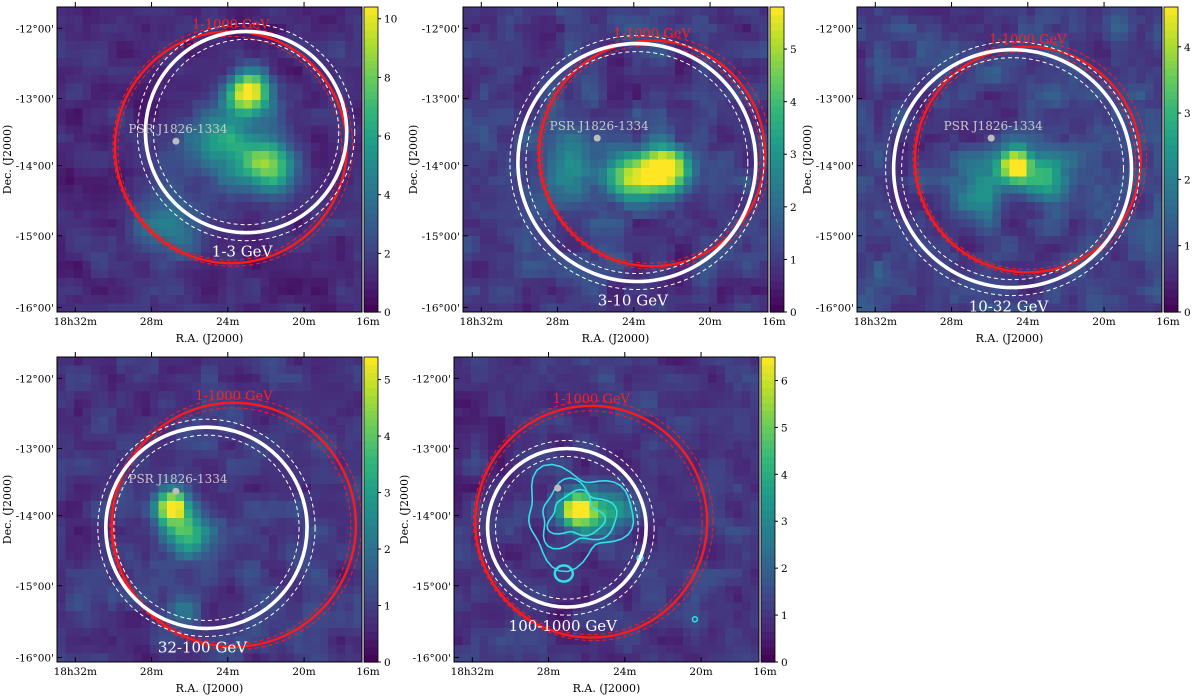  Describe the element at coordinates (210, 338) in the screenshot. I see `x-axis-label: R.A. (J2000)` at that location.